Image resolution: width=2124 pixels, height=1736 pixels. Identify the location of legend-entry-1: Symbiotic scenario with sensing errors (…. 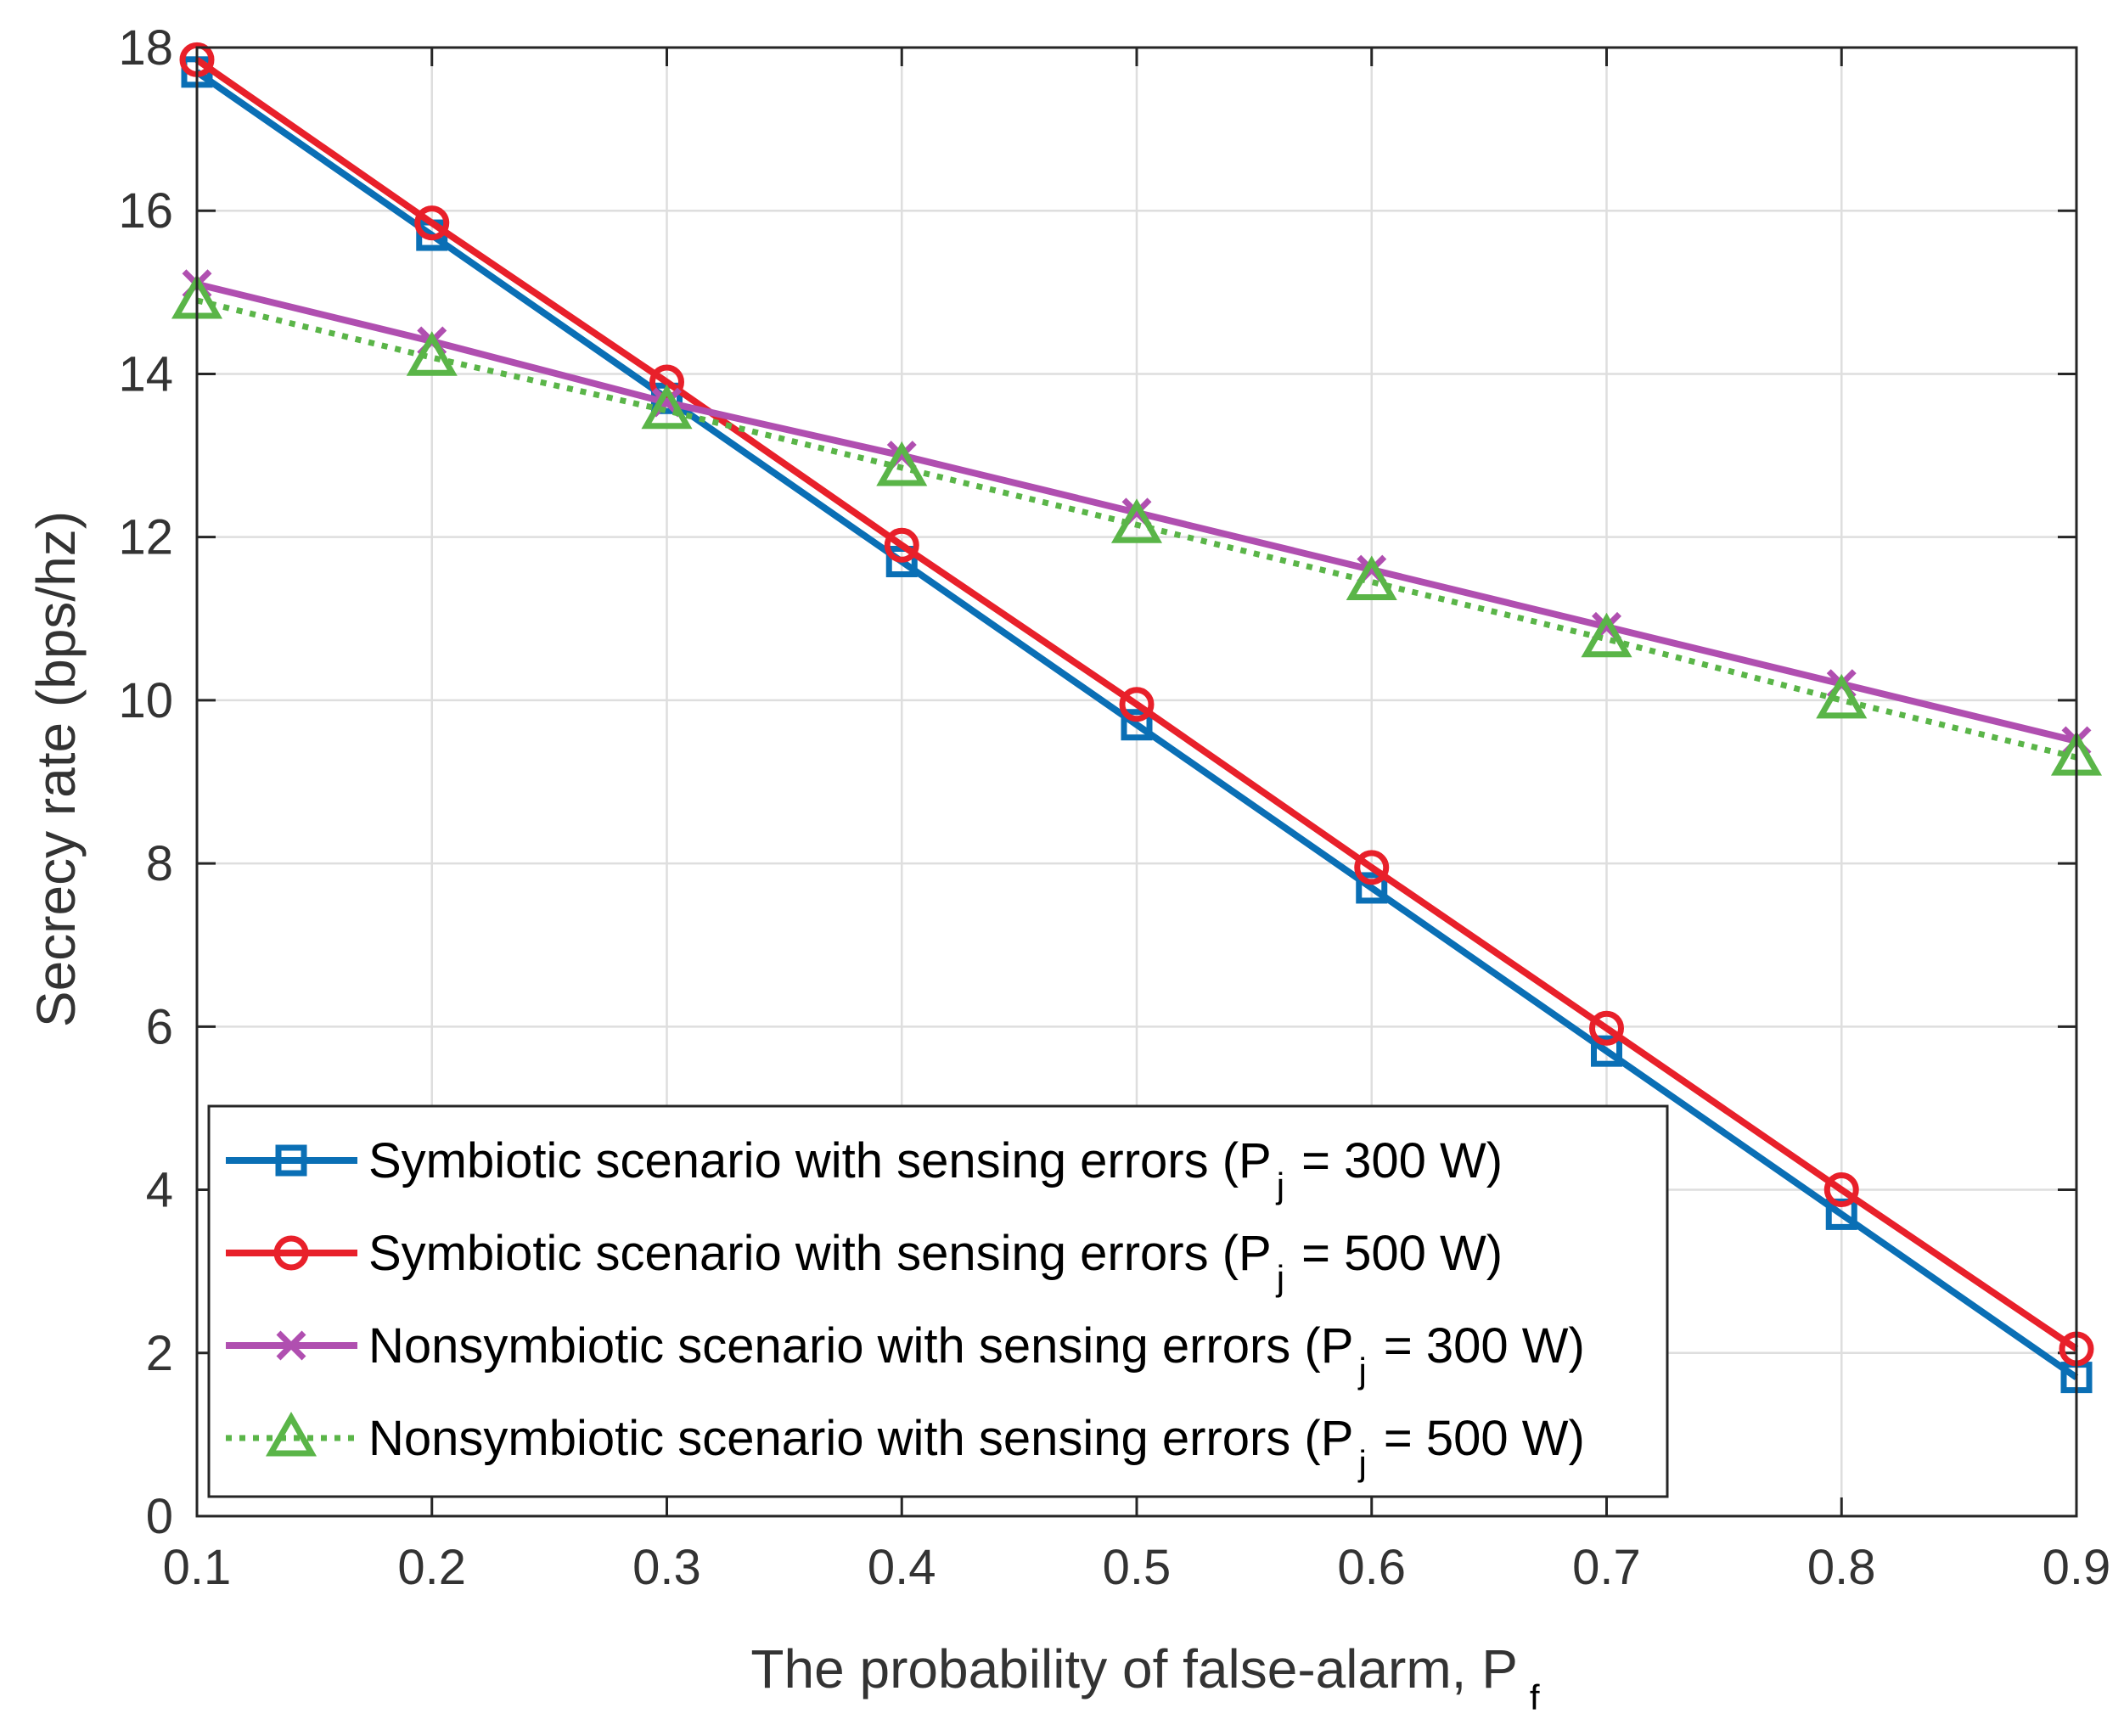
(865, 1169).